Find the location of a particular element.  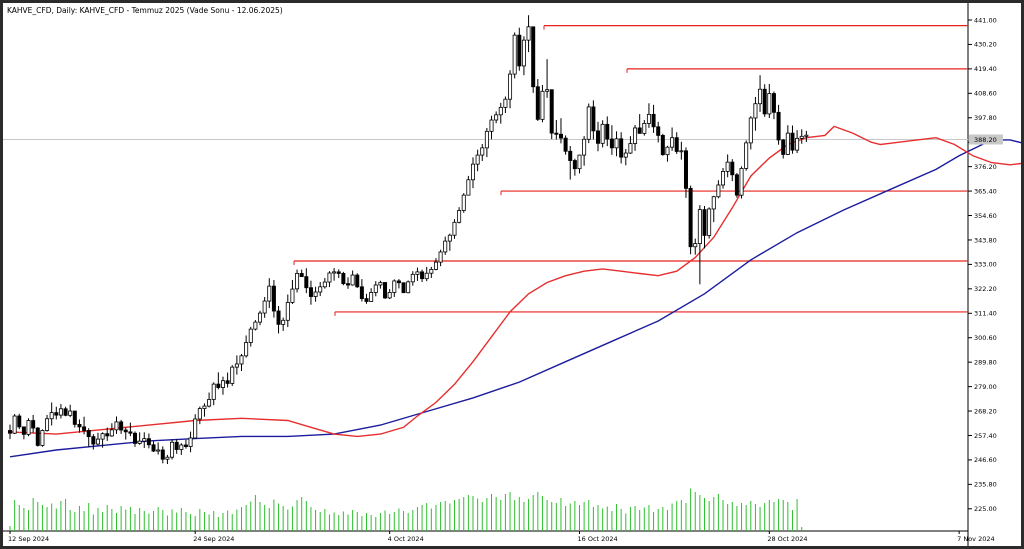

y-tick-label: 235.80 is located at coordinates (985, 485).